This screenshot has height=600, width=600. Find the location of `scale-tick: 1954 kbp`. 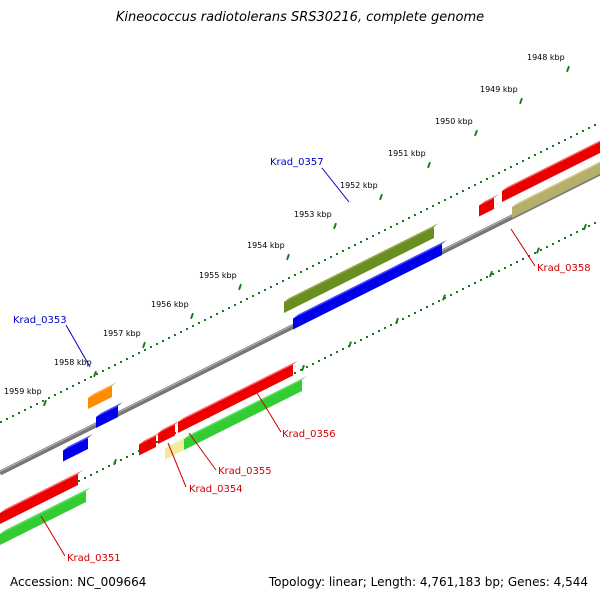

scale-tick: 1954 kbp is located at coordinates (268, 251).